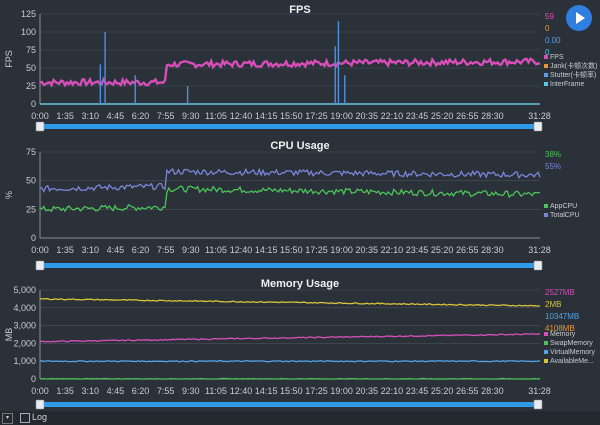 The image size is (600, 425). Describe the element at coordinates (24, 308) in the screenshot. I see `y-tick-label: 4,000` at that location.